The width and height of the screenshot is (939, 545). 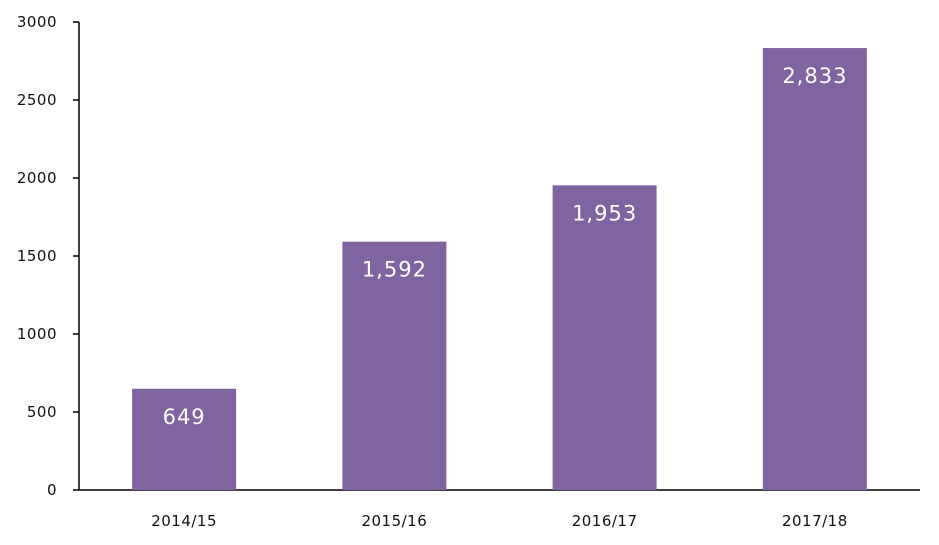 What do you see at coordinates (37, 100) in the screenshot?
I see `y-tick-label: 2500` at bounding box center [37, 100].